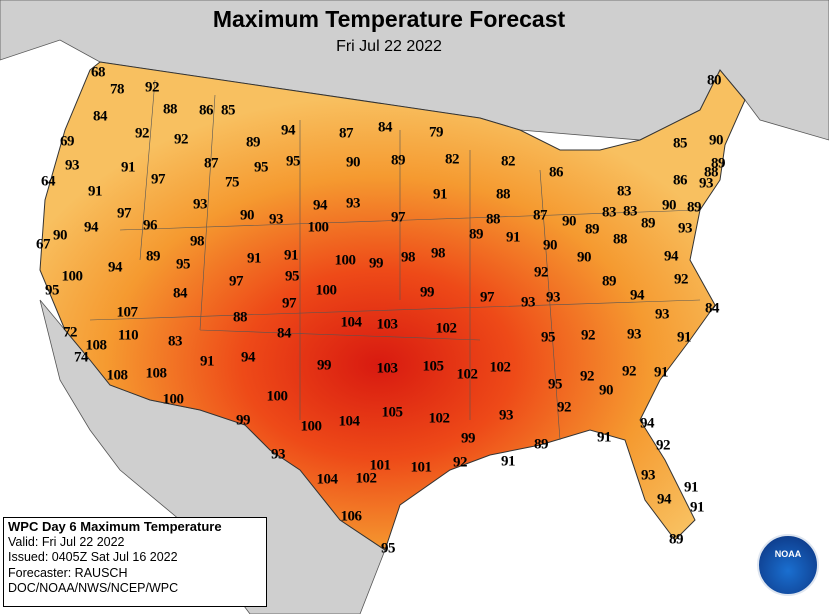 The image size is (829, 614). Describe the element at coordinates (500, 367) in the screenshot. I see `temperature: 102` at that location.